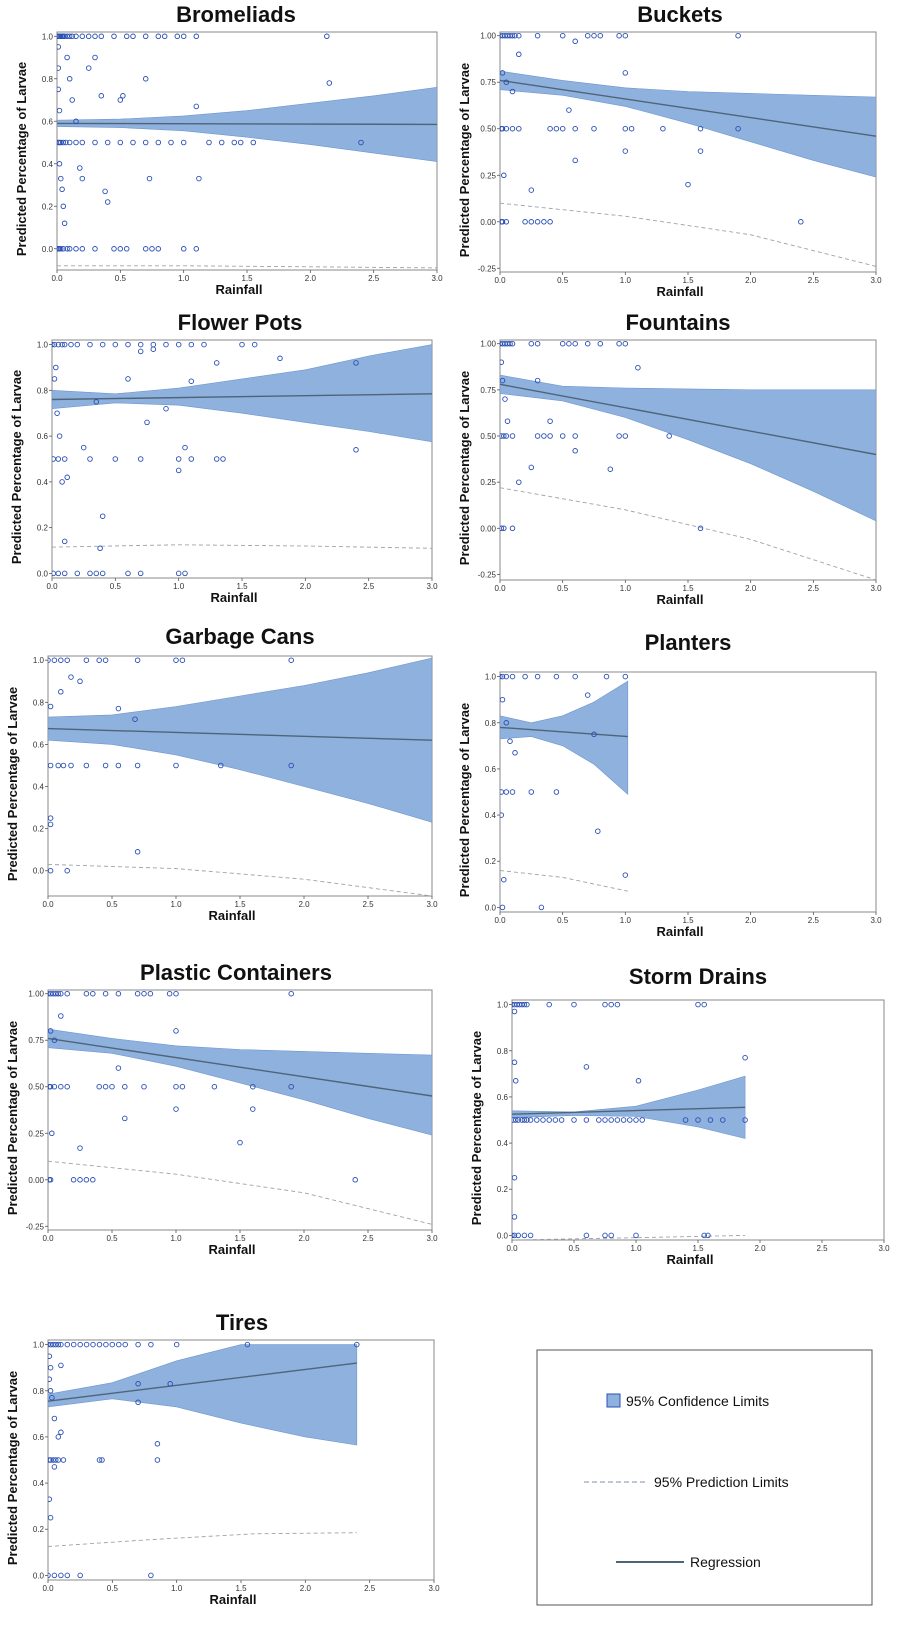 The height and width of the screenshot is (1640, 916). What do you see at coordinates (488, 344) in the screenshot?
I see `y-tick-label: 1.00` at bounding box center [488, 344].